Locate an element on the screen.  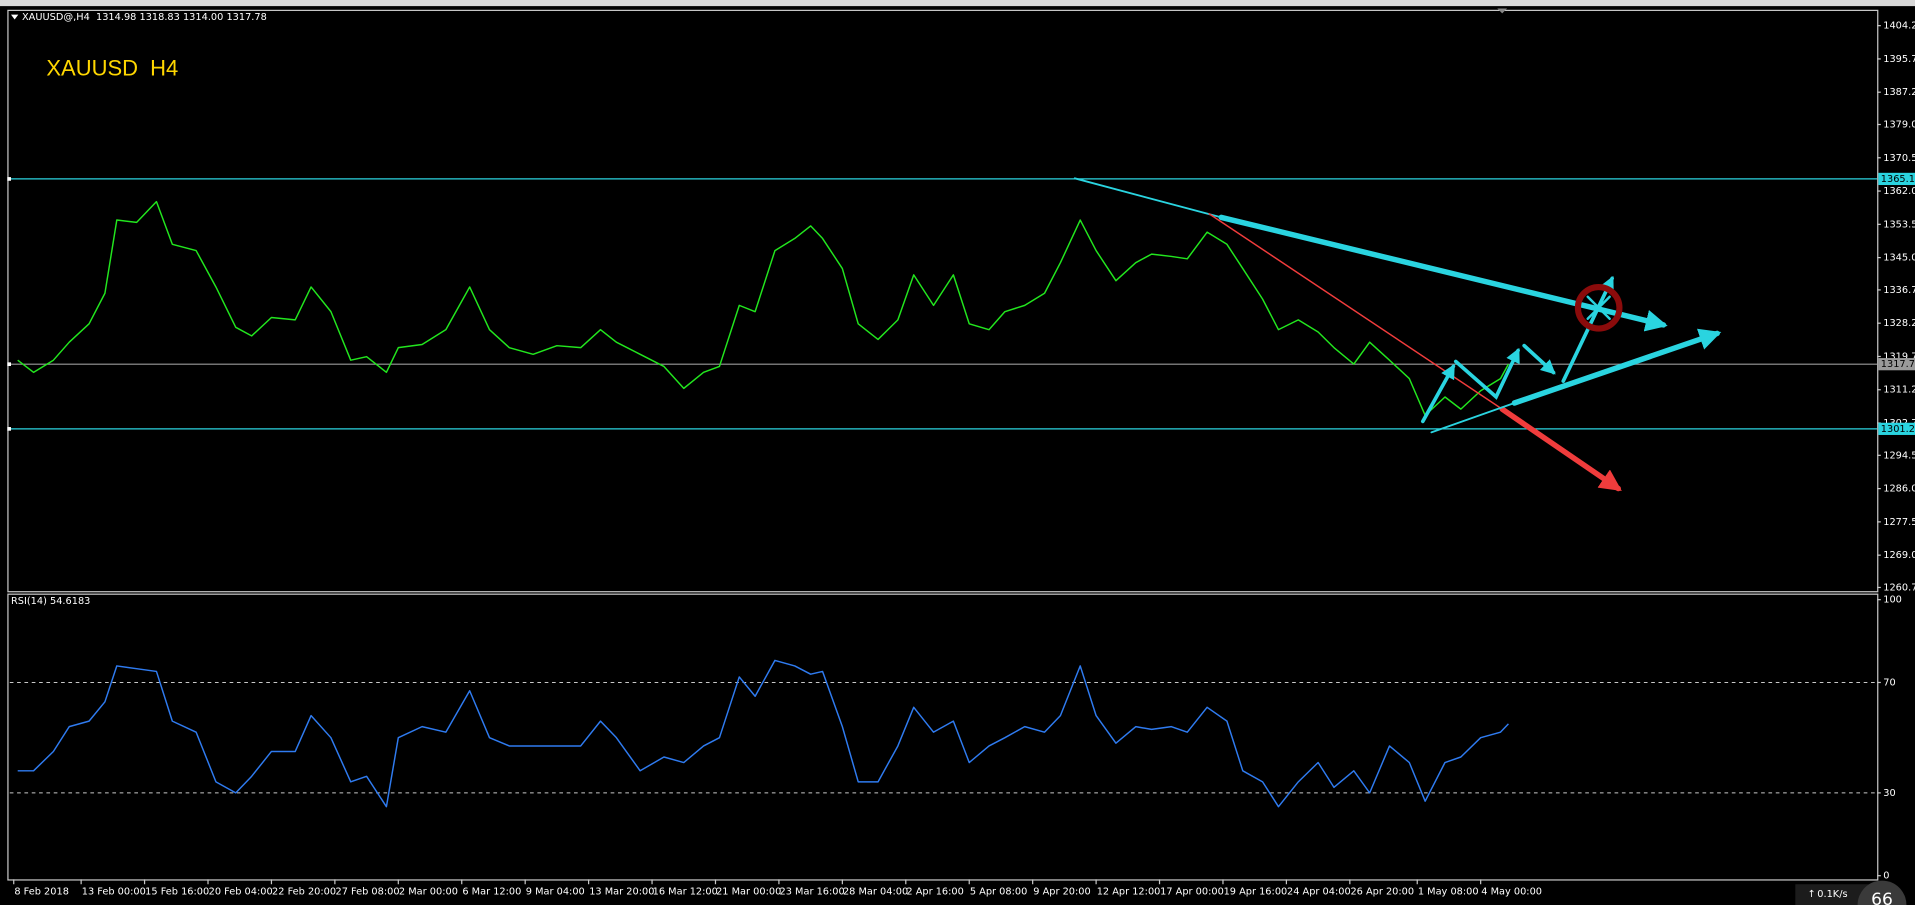
x-tick-label: 5 Apr 08:00 is located at coordinates (998, 892).